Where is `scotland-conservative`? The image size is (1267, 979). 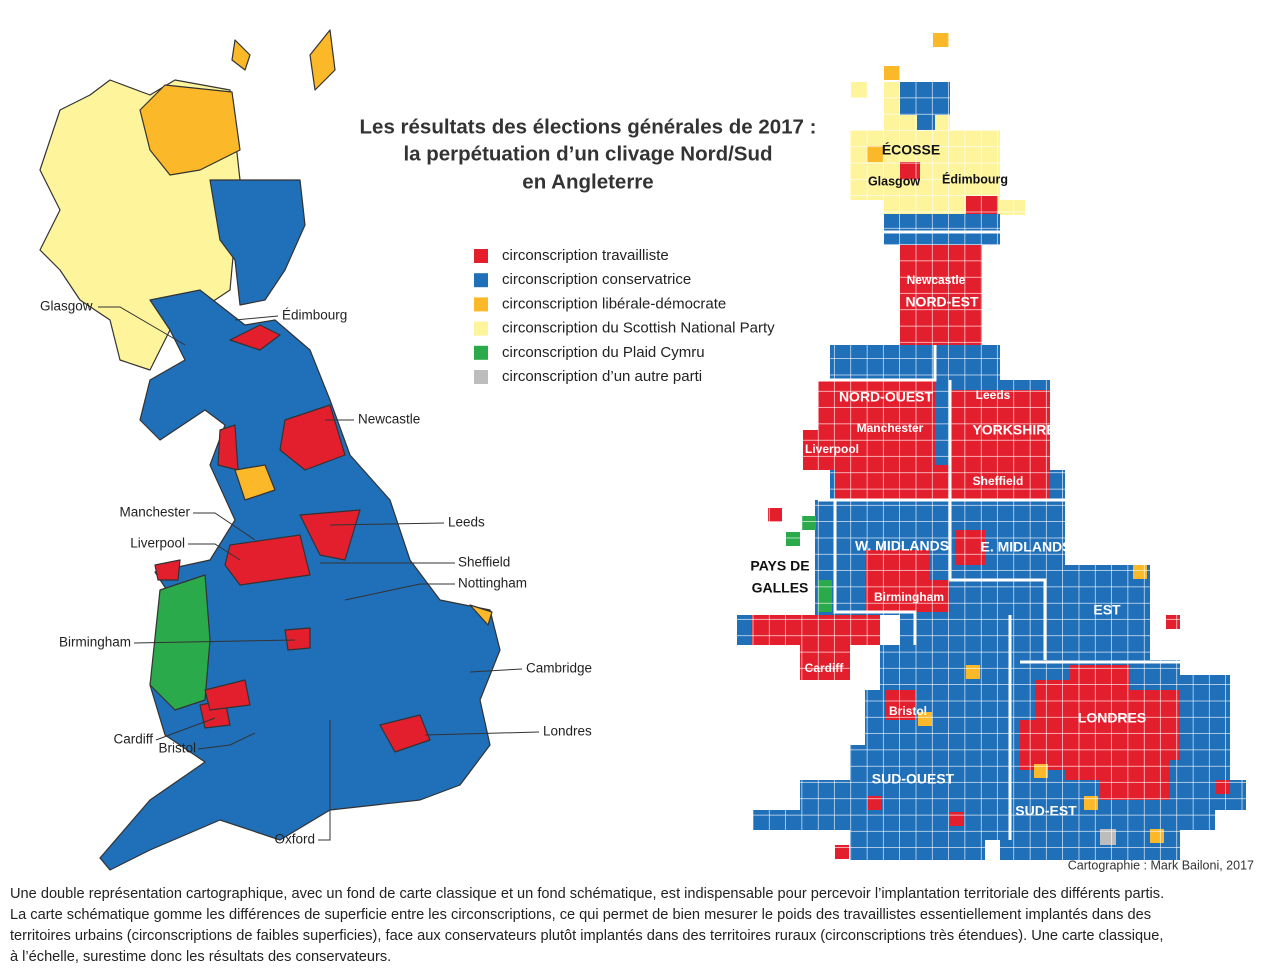
scotland-conservative is located at coordinates (257, 242).